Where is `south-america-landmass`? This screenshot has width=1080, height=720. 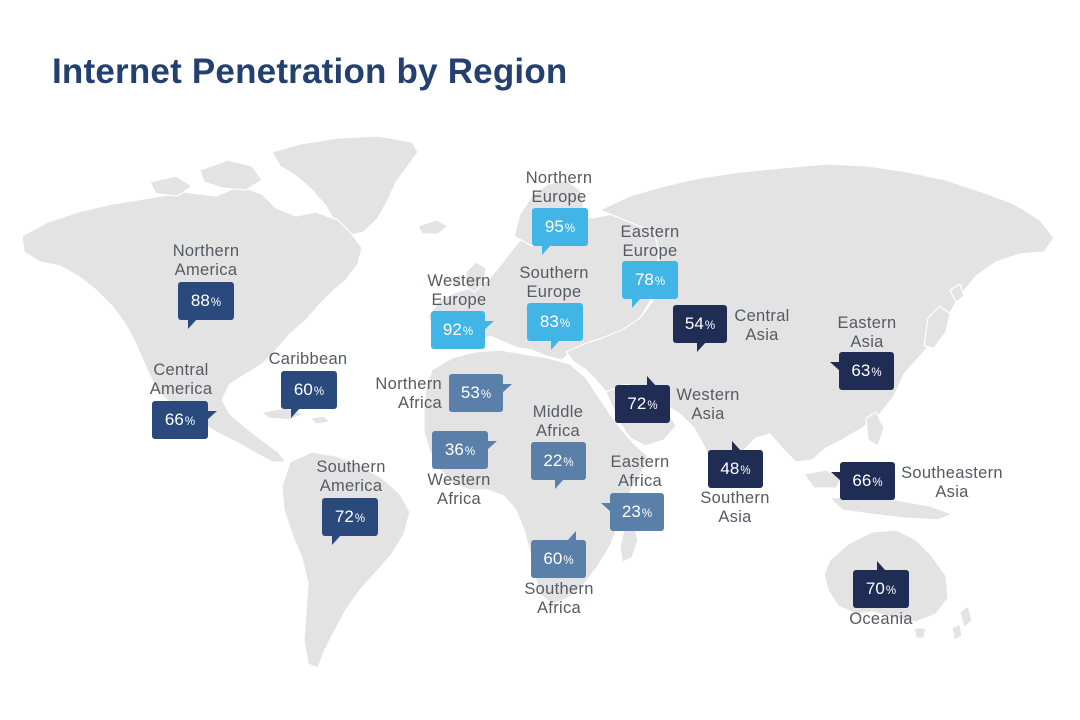 south-america-landmass is located at coordinates (346, 560).